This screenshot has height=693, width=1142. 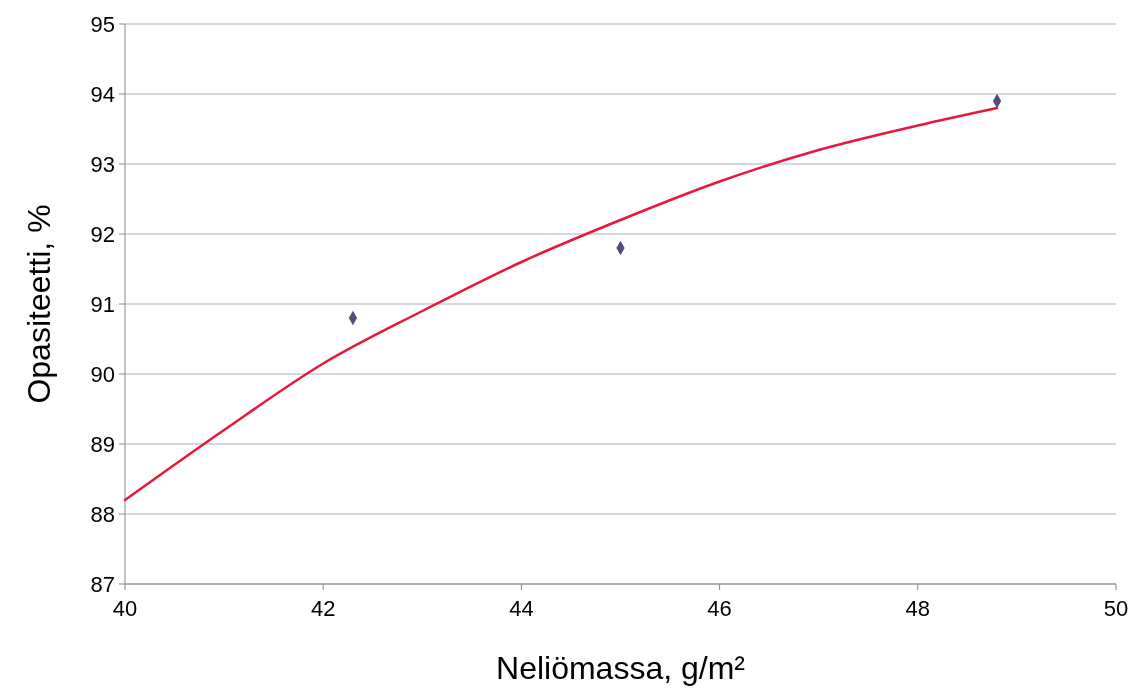 I want to click on y-tick-label: 87, so click(x=102, y=584).